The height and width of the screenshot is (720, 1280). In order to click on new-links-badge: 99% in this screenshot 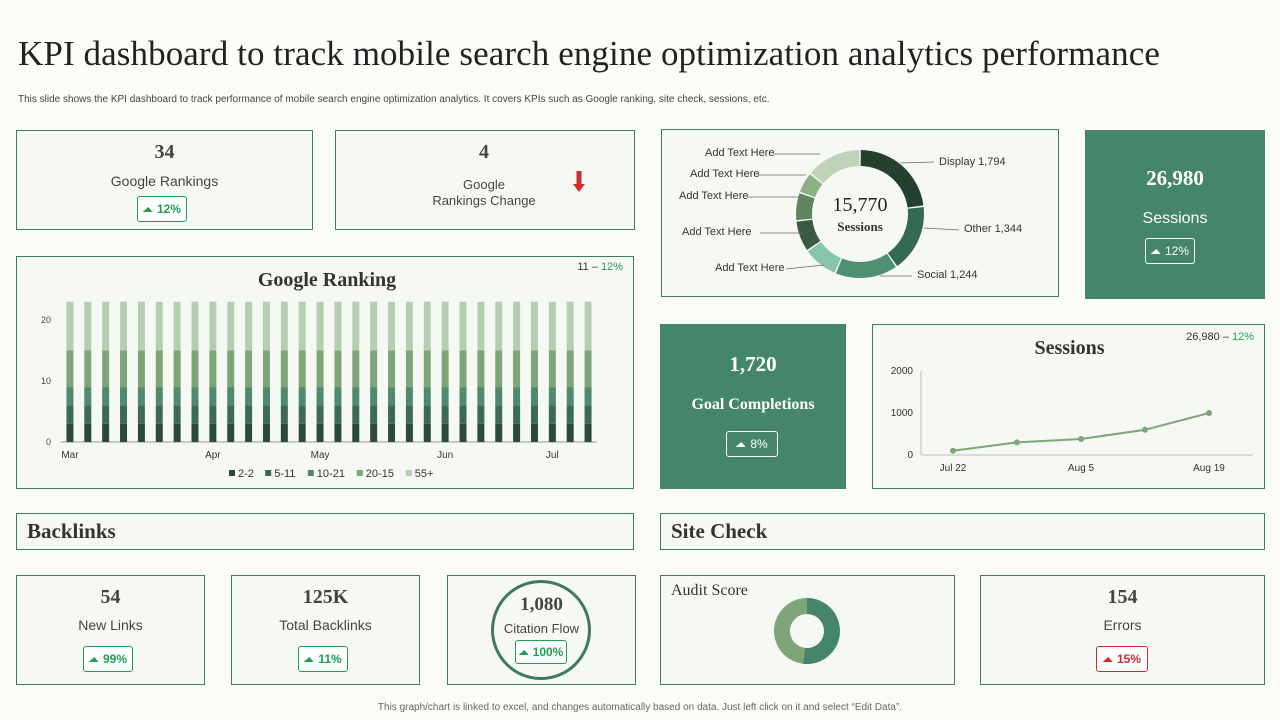, I will do `click(108, 659)`.